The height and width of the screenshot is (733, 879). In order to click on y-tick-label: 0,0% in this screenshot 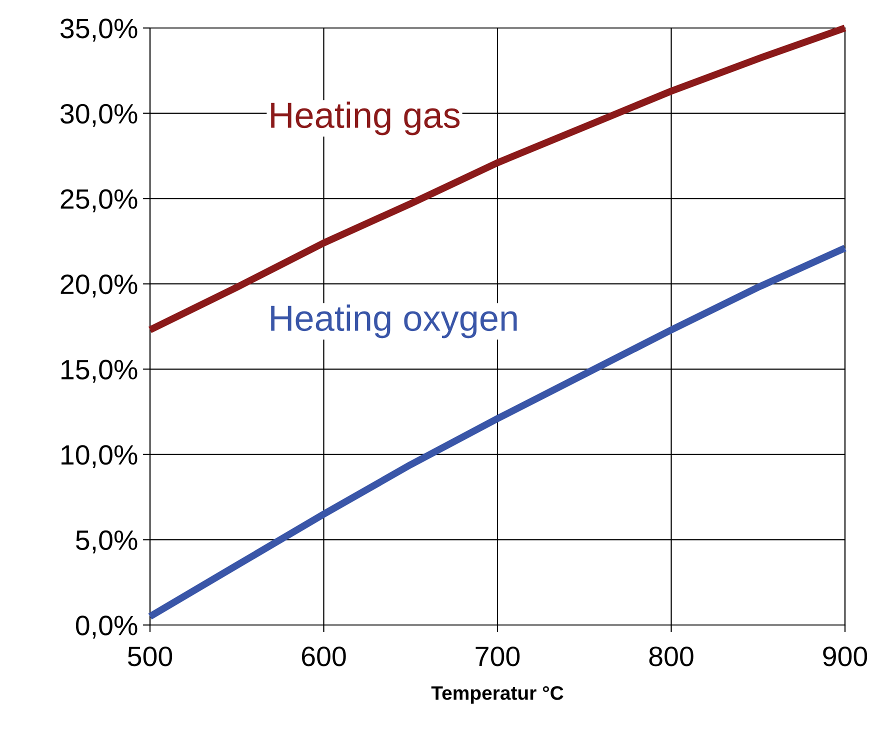, I will do `click(107, 627)`.